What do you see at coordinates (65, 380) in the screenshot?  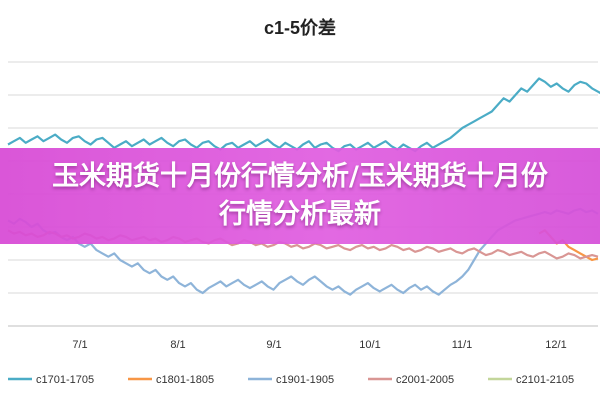 I see `legend-label: c1701-1705` at bounding box center [65, 380].